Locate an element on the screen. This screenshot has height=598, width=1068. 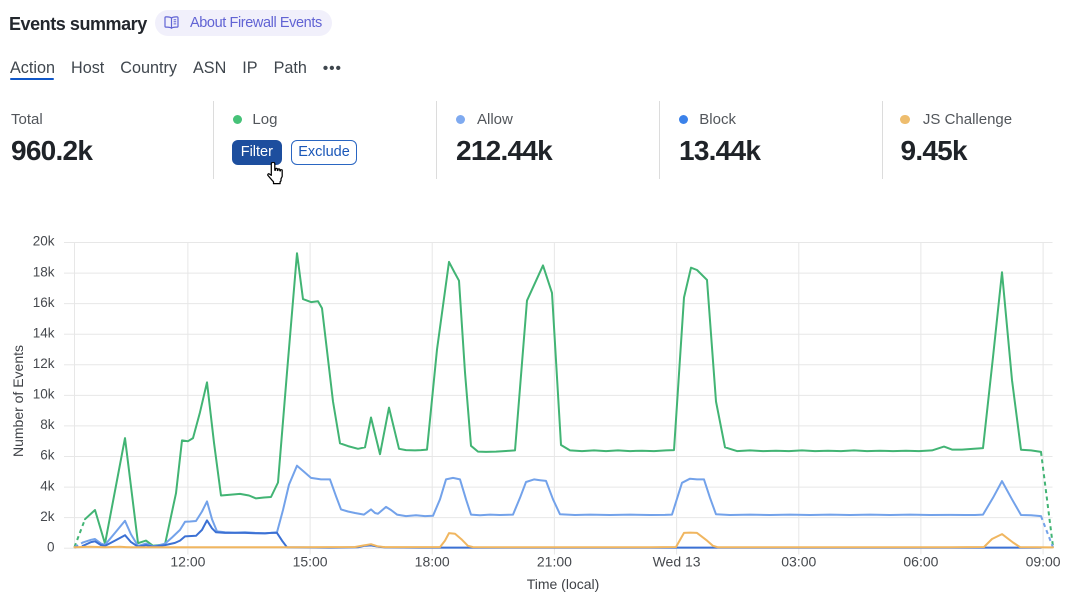
svg-text: 0 is located at coordinates (51, 546).